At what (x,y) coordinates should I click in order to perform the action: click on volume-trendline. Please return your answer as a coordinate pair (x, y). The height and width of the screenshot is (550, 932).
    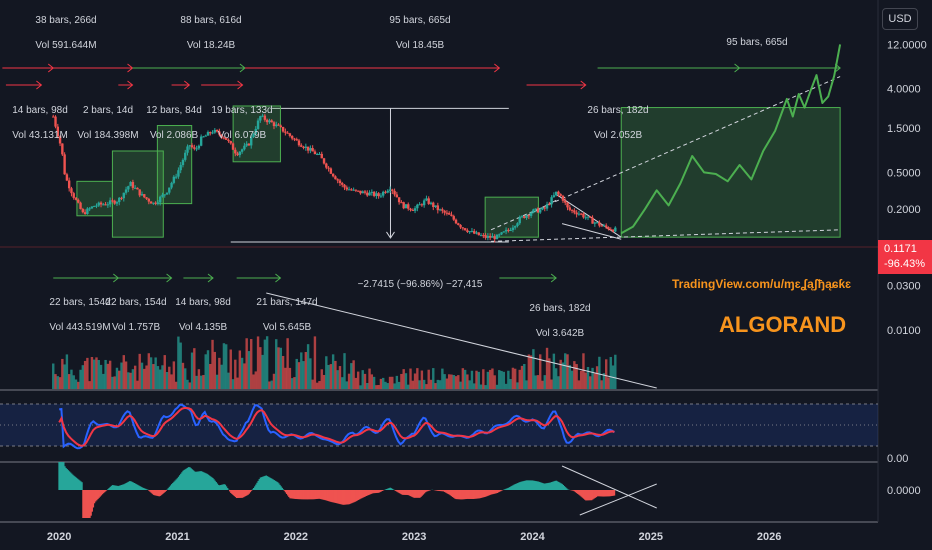
    Looking at the image, I should click on (461, 340).